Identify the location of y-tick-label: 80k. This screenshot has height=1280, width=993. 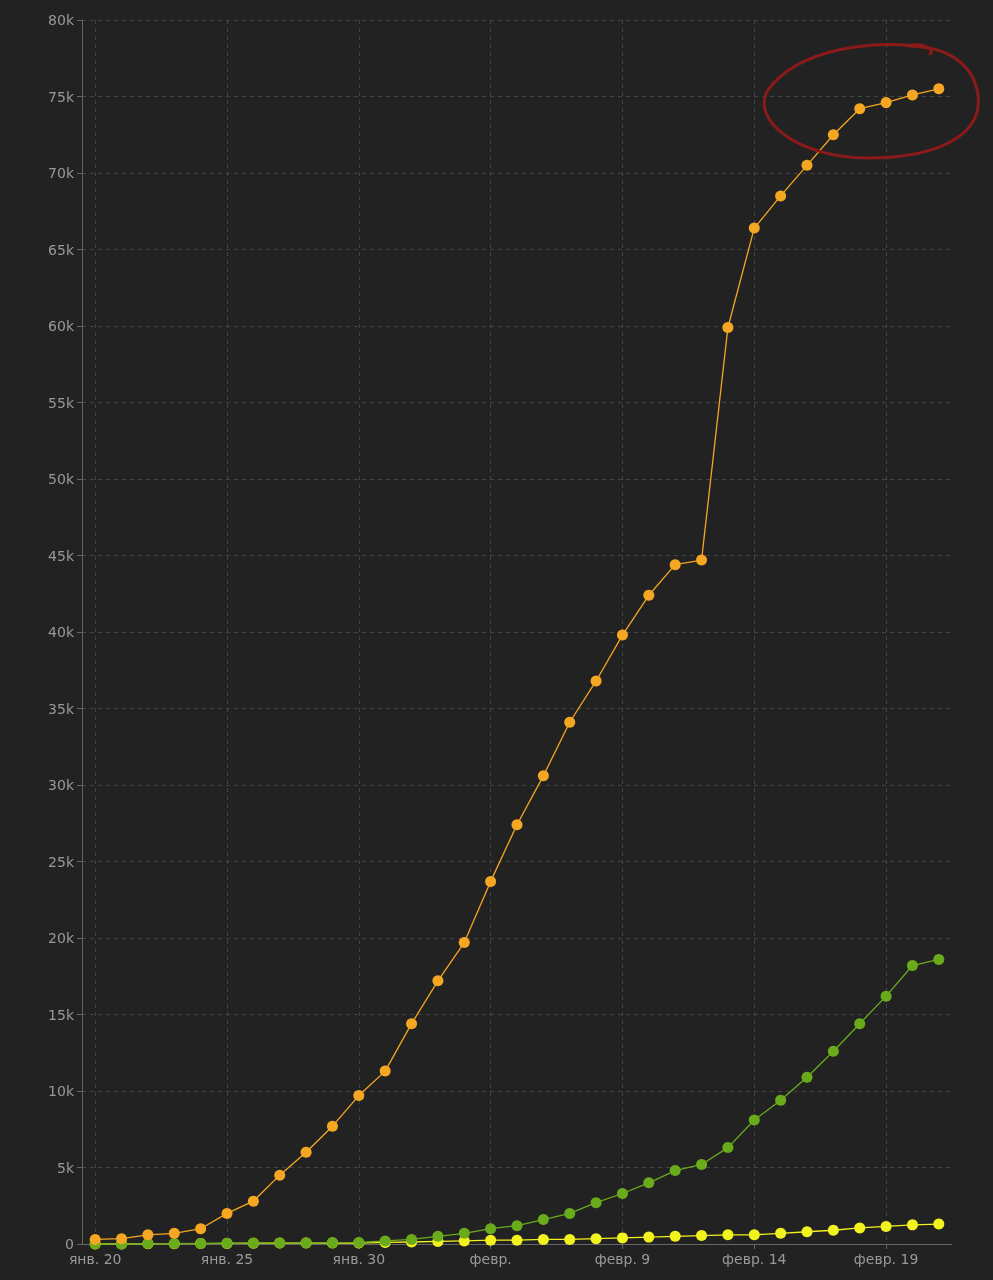
(61, 20).